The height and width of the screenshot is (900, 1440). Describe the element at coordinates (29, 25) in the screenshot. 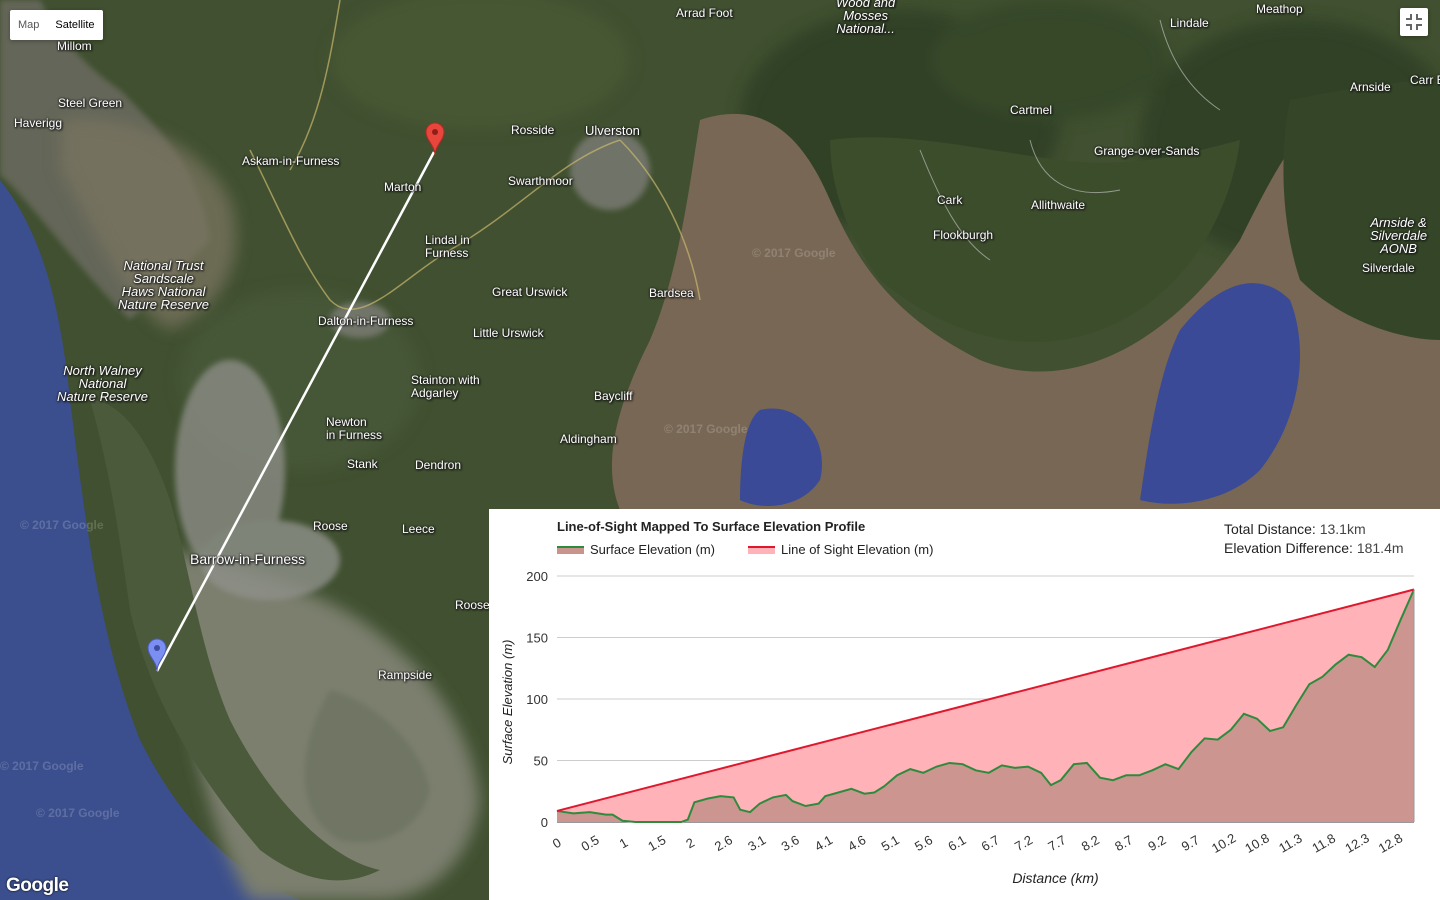

I see `map-type-map-button: Map` at that location.